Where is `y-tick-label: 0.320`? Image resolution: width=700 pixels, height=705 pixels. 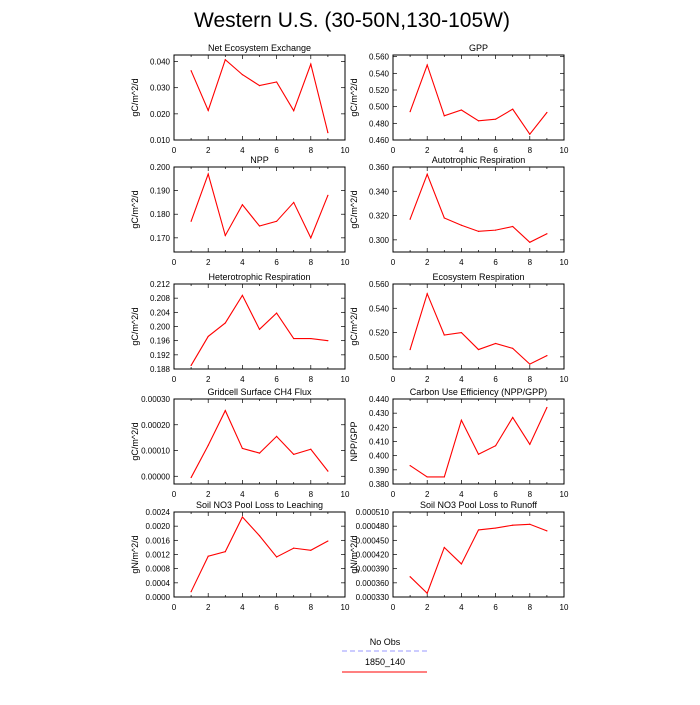
y-tick-label: 0.320 is located at coordinates (379, 216).